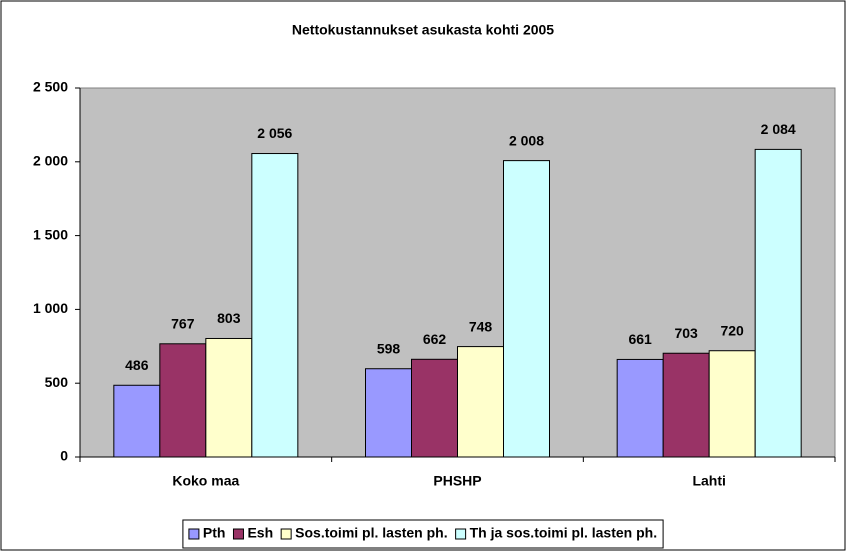  What do you see at coordinates (229, 318) in the screenshot?
I see `data-label: 803` at bounding box center [229, 318].